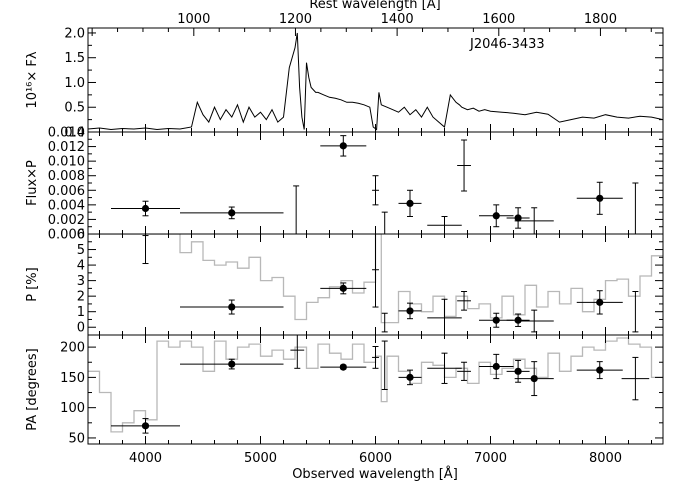  I want to click on pol-y-tick-label: 5, so click(81, 250).